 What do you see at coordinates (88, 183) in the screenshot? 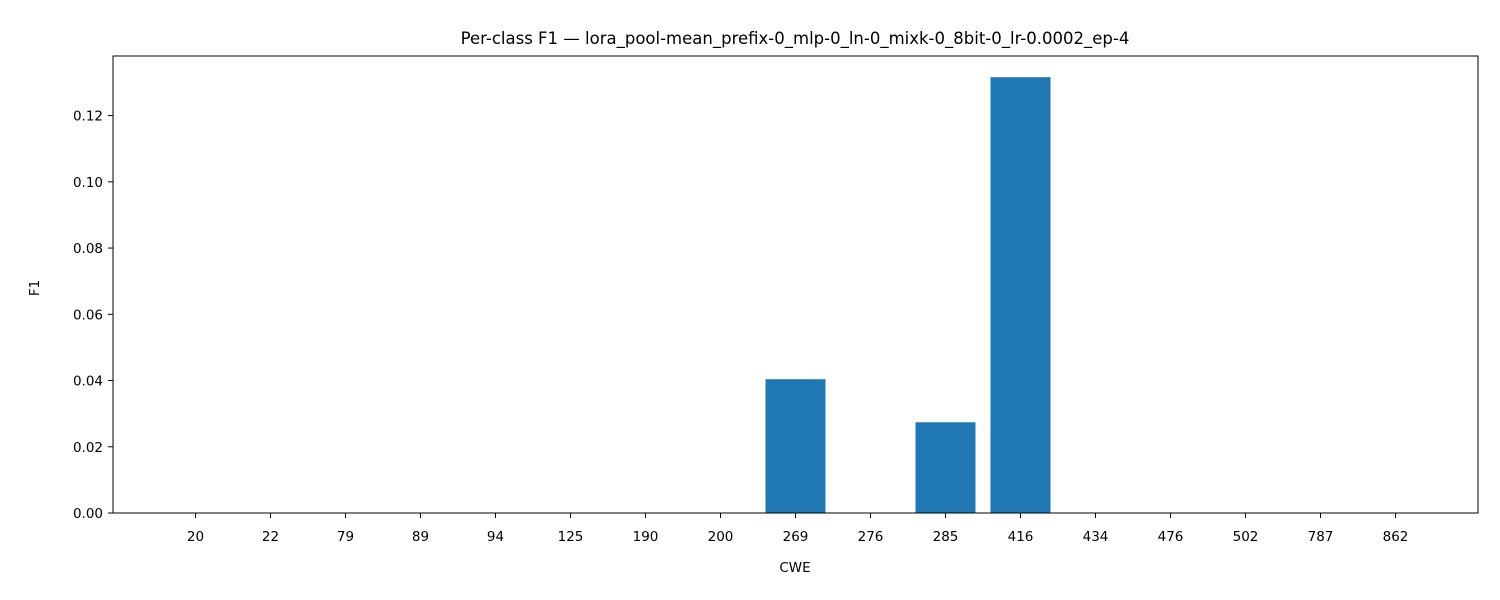
I see `y-tick-label: 0.10` at bounding box center [88, 183].